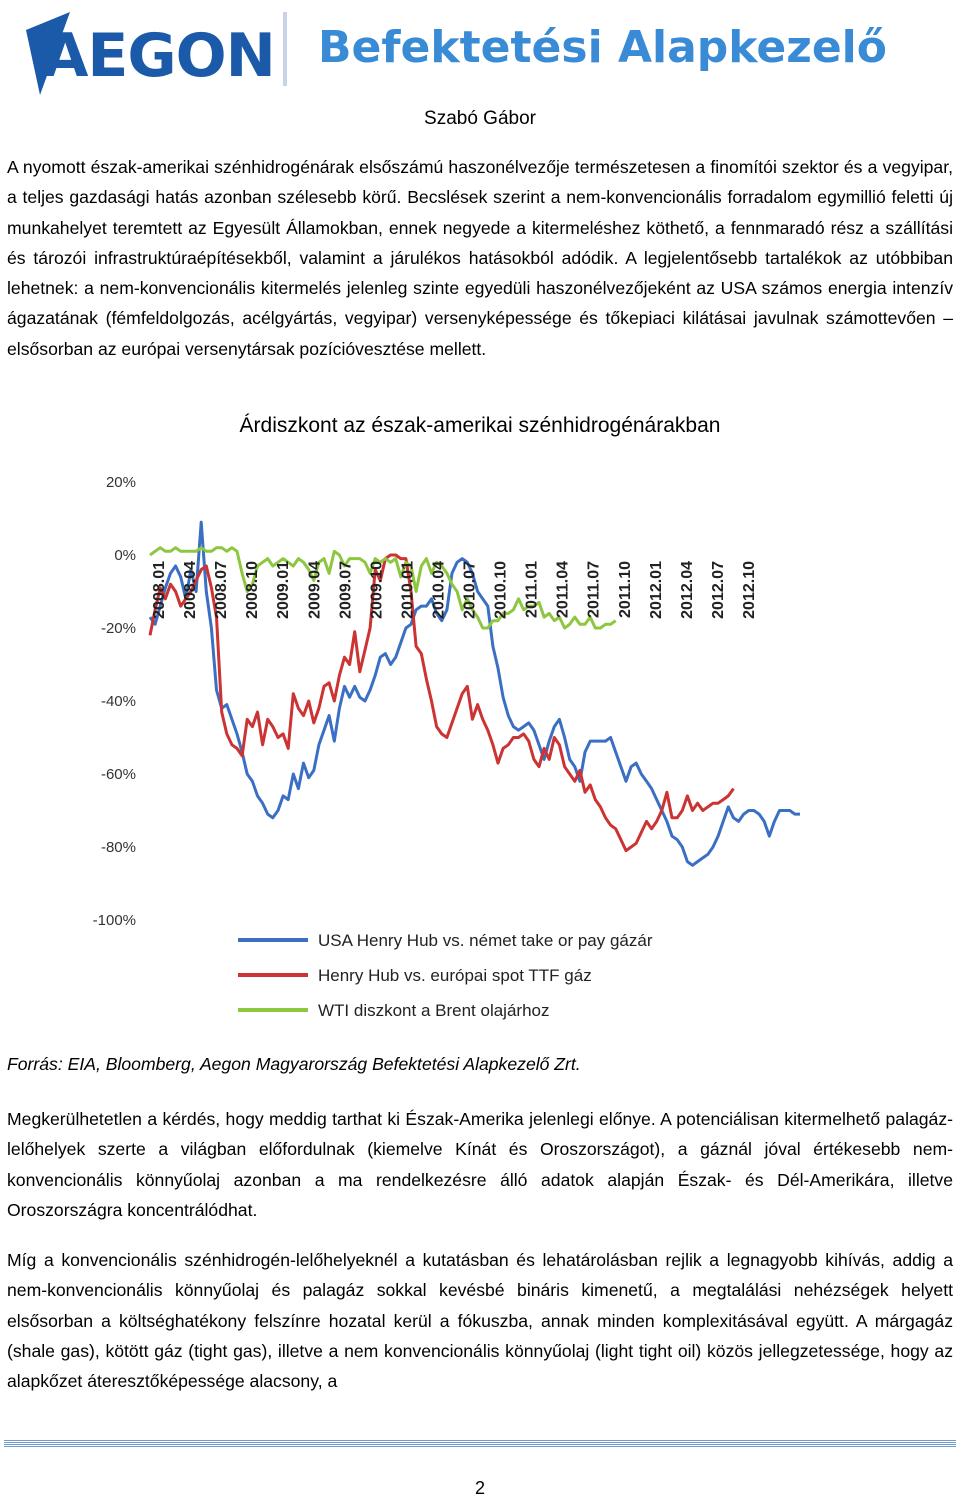  Describe the element at coordinates (480, 118) in the screenshot. I see `author-name: Szabó Gábor` at that location.